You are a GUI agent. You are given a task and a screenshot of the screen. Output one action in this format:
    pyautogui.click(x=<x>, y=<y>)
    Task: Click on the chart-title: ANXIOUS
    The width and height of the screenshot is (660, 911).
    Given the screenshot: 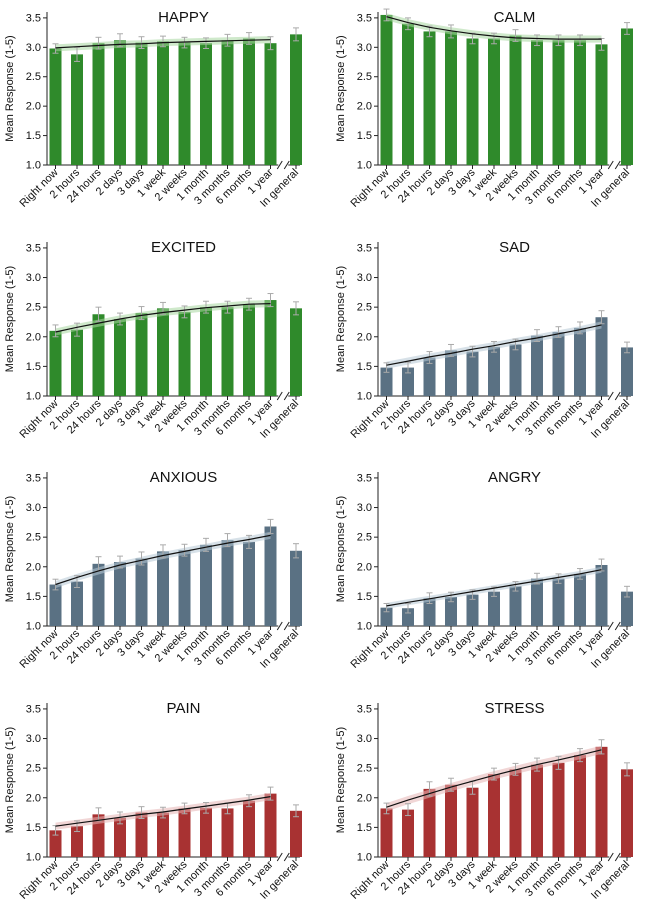 What is the action you would take?
    pyautogui.click(x=184, y=477)
    